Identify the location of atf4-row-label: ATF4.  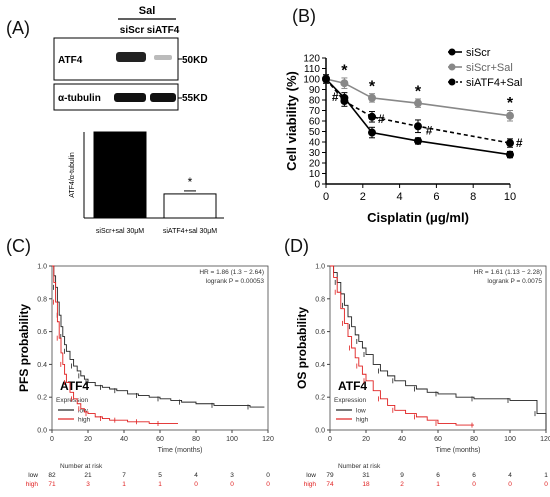
(70, 60).